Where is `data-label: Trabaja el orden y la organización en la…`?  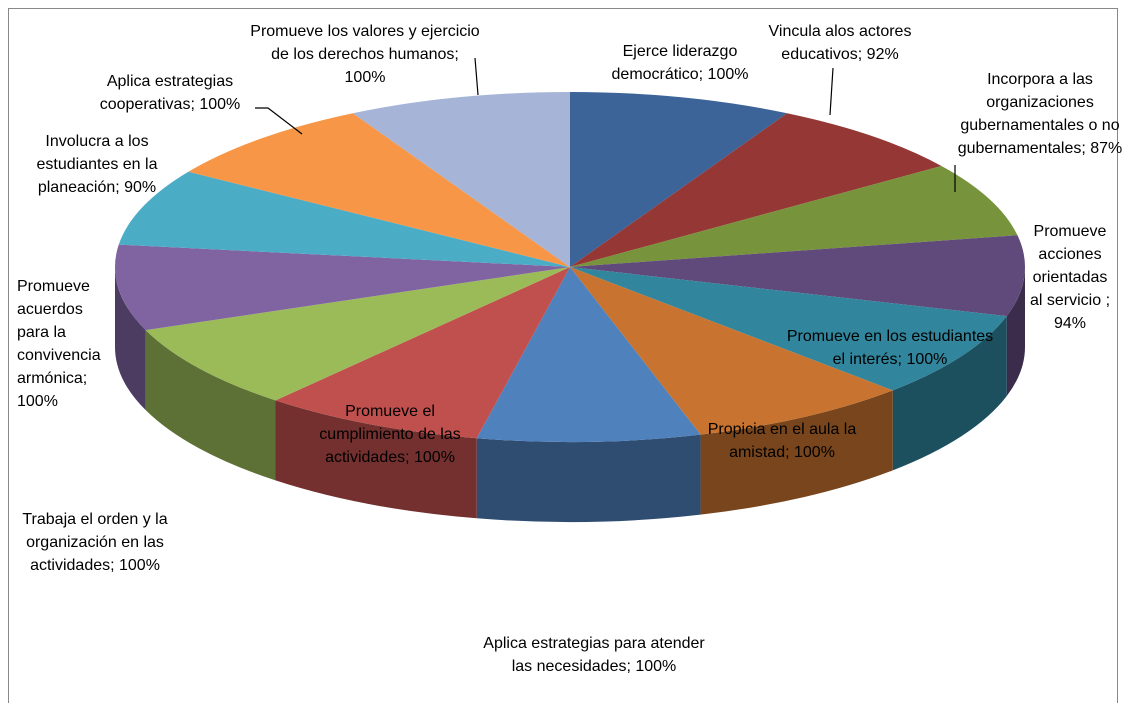
data-label: Trabaja el orden y la organización en la… is located at coordinates (95, 542).